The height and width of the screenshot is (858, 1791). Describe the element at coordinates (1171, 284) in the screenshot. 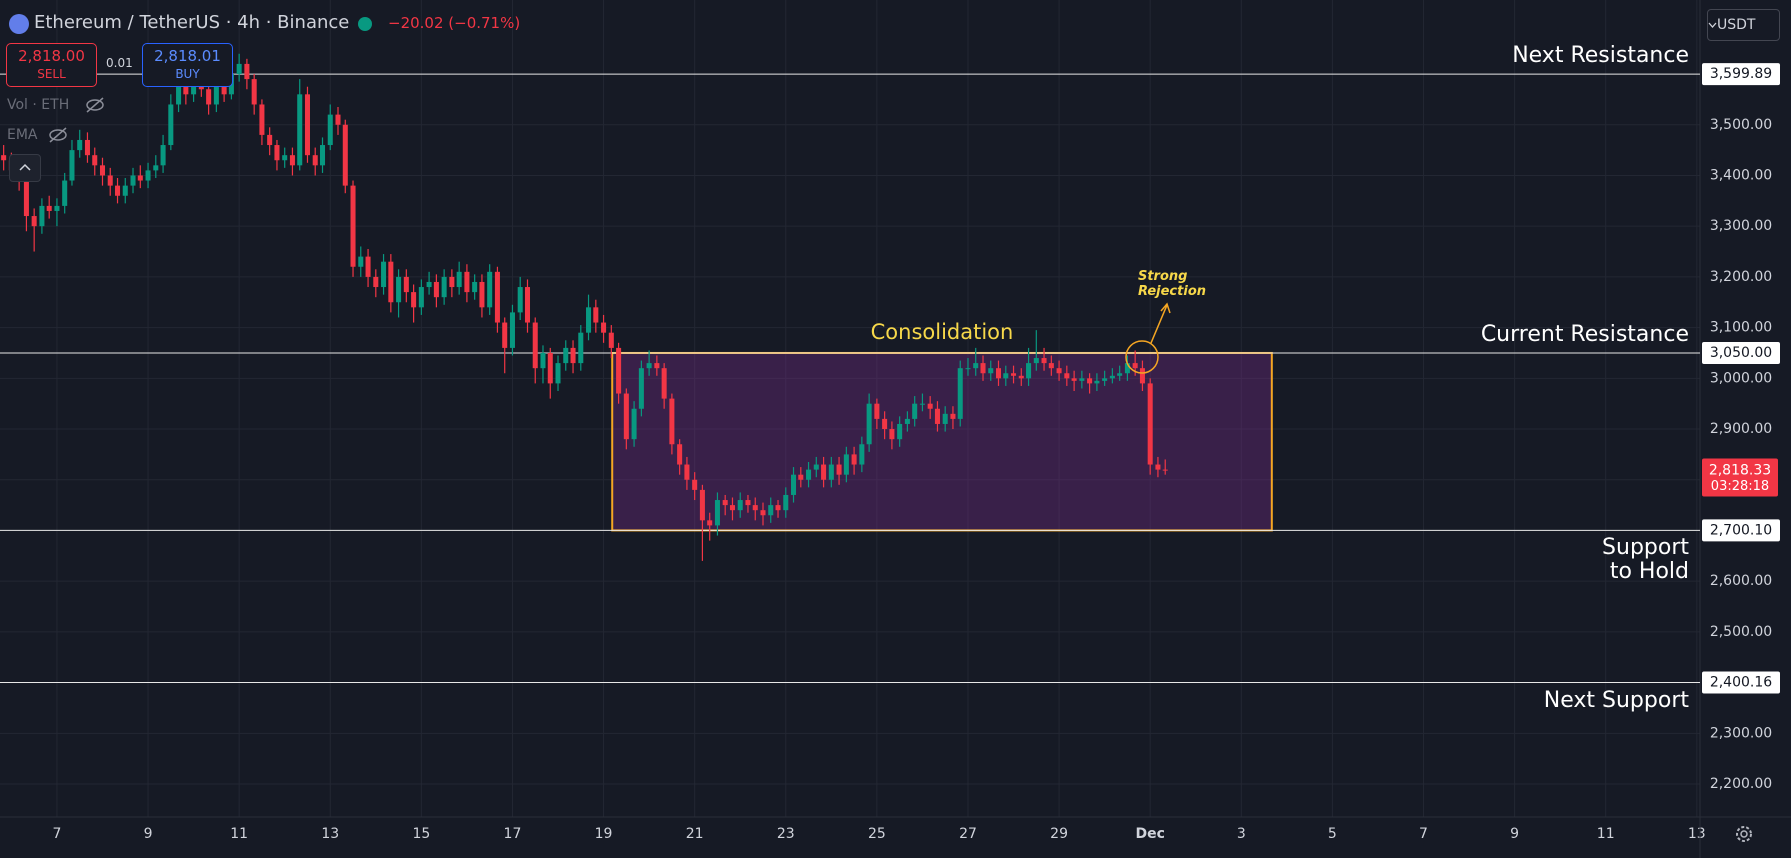

I see `annotation-text: Strong Rejection` at that location.